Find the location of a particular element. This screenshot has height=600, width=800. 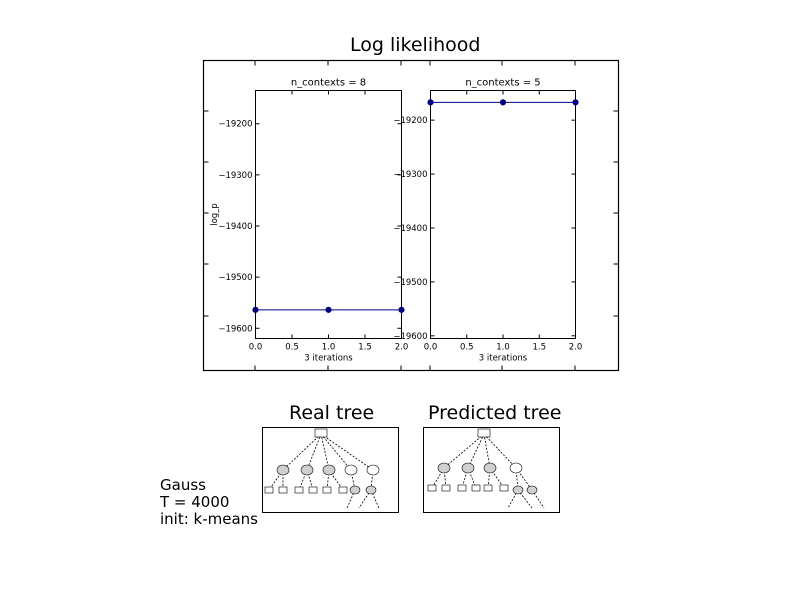

plot-title: n_contexts = 5 is located at coordinates (502, 83).